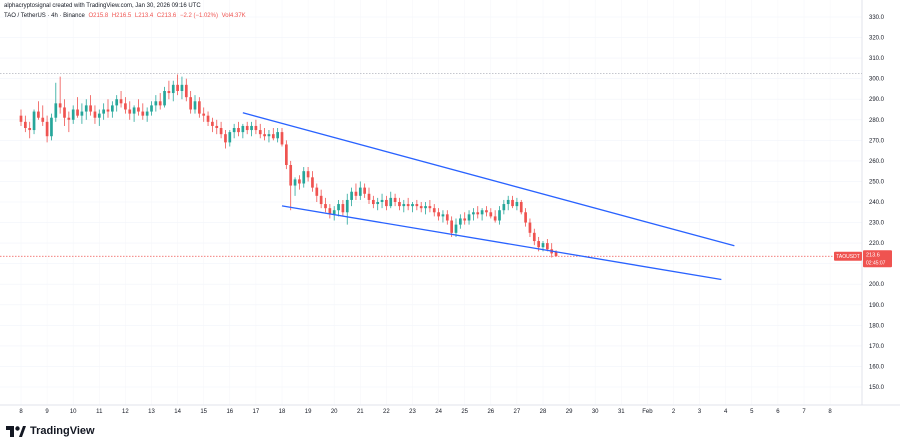  I want to click on time-tick-label: 25, so click(464, 412).